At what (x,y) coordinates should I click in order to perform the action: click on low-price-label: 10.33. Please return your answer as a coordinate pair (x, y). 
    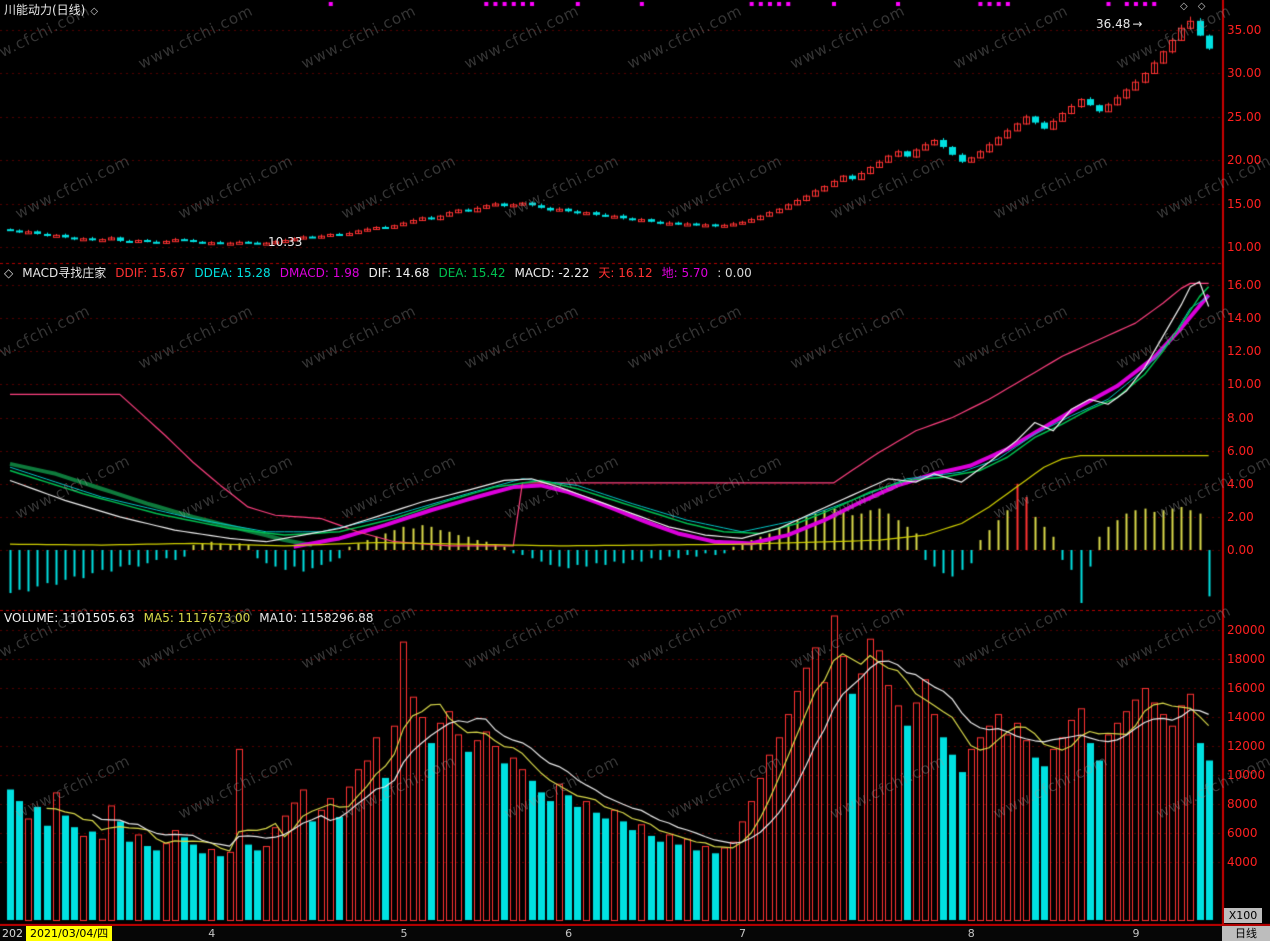
    Looking at the image, I should click on (285, 242).